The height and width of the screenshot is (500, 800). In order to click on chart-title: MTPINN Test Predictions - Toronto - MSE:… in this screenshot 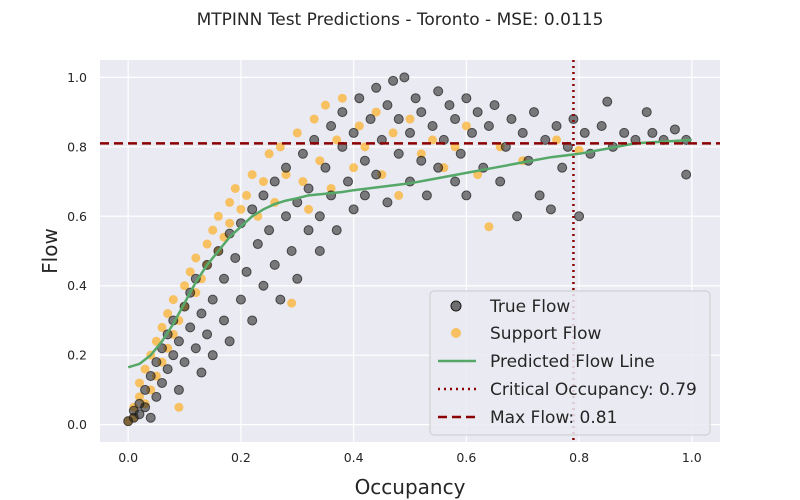, I will do `click(400, 20)`.